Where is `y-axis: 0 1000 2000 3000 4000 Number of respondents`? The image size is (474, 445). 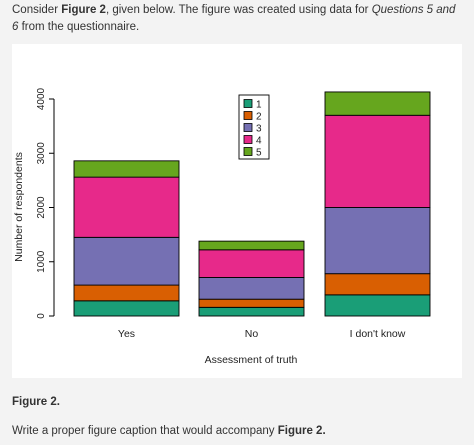
y-axis: 0 1000 2000 3000 4000 Number of respondents is located at coordinates (34, 203).